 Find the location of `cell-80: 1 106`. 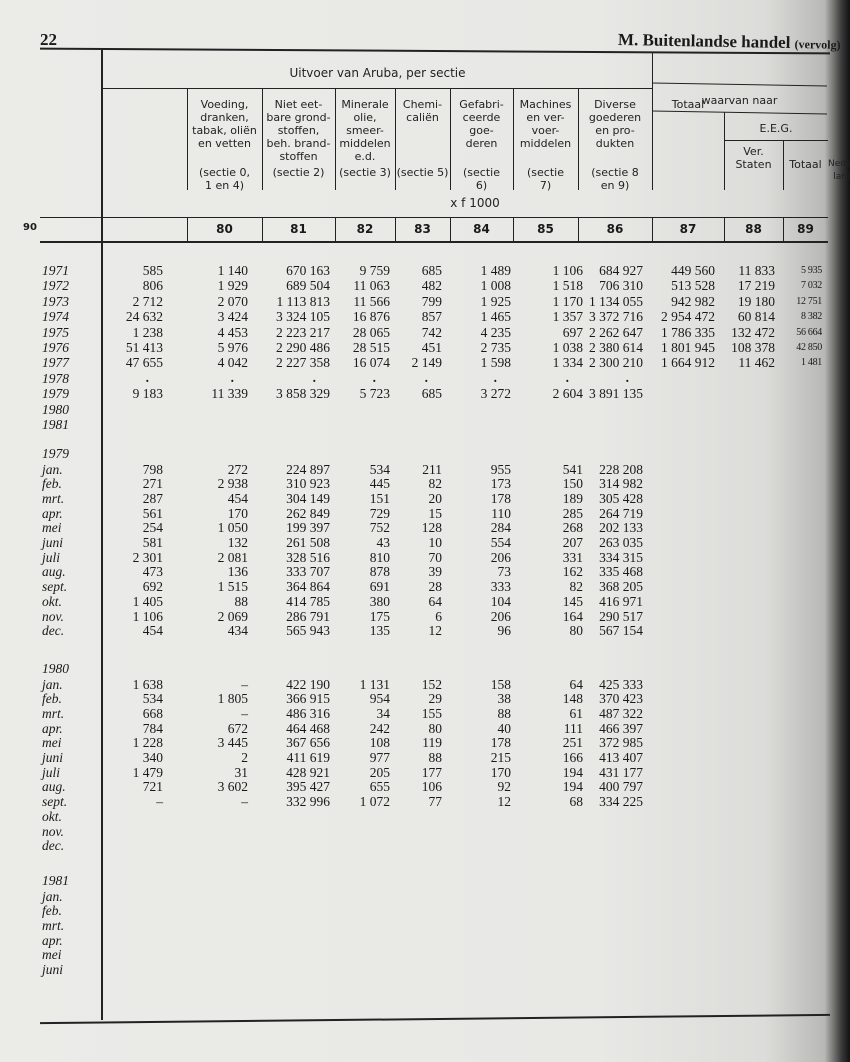

cell-80: 1 106 is located at coordinates (147, 616).